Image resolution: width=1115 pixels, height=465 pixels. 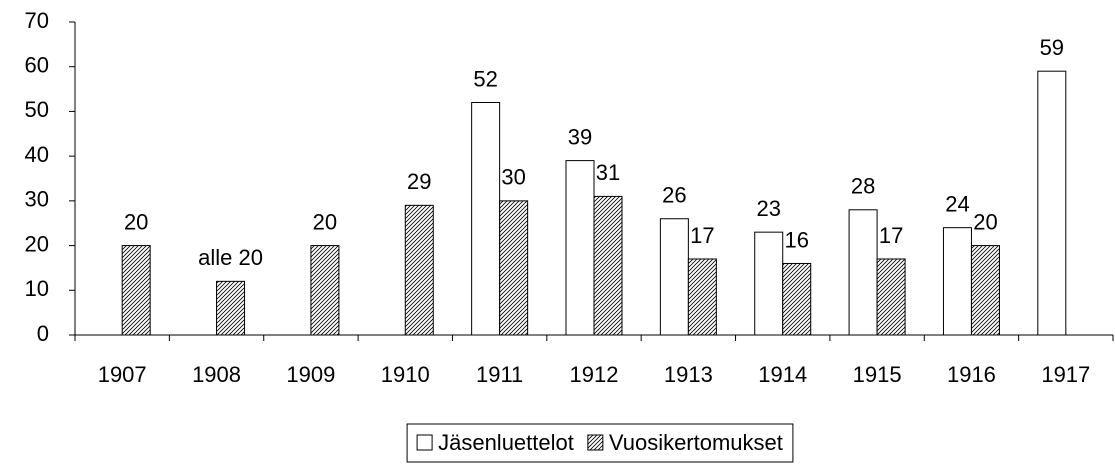 What do you see at coordinates (405, 374) in the screenshot?
I see `x-tick-label: 1910` at bounding box center [405, 374].